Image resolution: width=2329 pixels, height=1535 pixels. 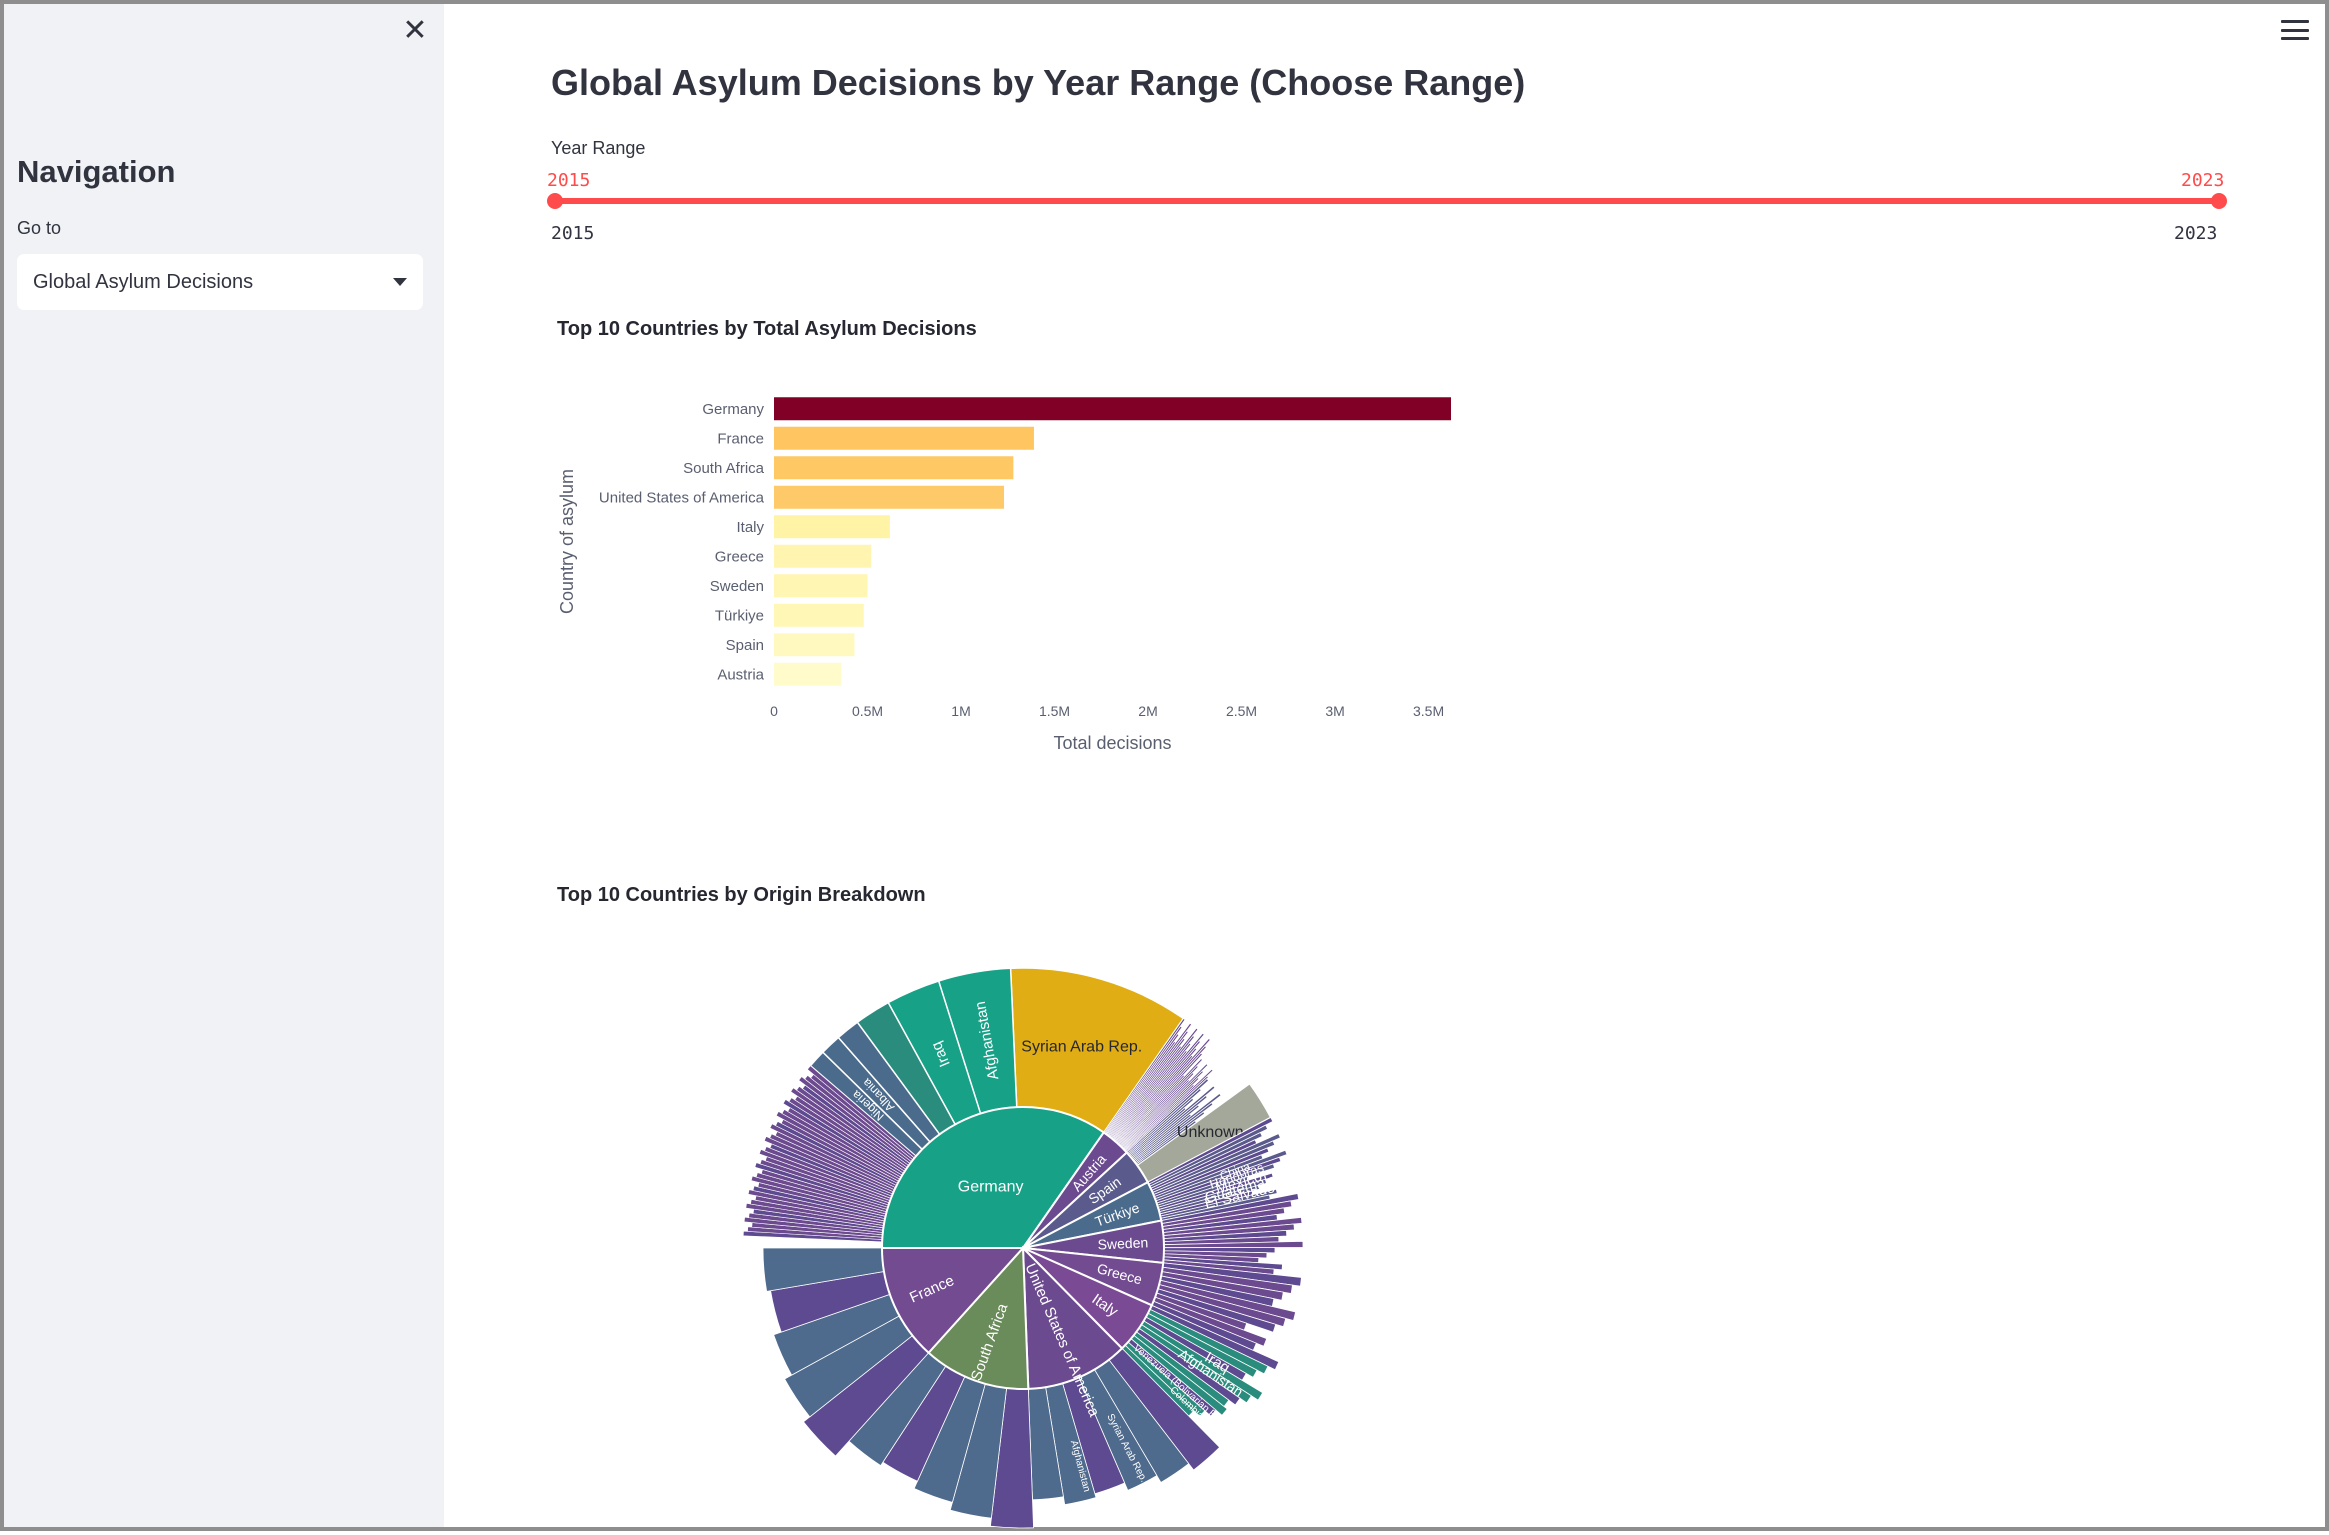 What do you see at coordinates (1334, 711) in the screenshot?
I see `x-tick-label: 3M` at bounding box center [1334, 711].